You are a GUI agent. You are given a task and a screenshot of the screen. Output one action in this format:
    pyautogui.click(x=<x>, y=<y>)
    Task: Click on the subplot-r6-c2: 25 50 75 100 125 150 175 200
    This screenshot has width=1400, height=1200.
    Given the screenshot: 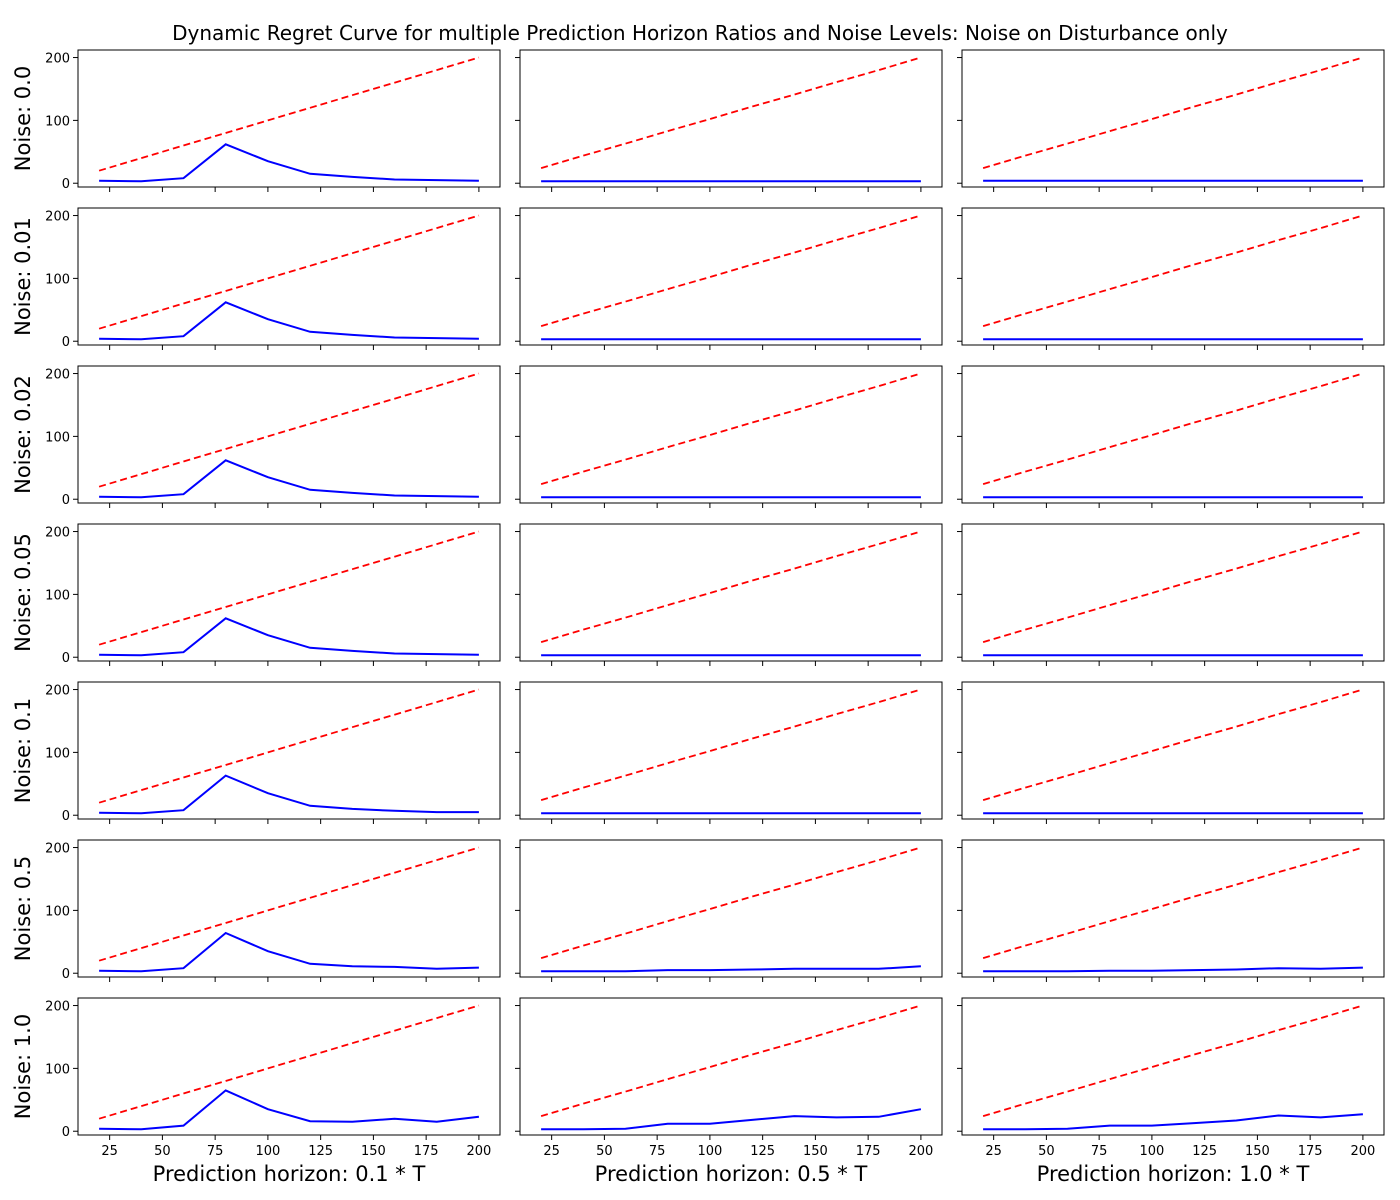 What is the action you would take?
    pyautogui.click(x=1171, y=1078)
    